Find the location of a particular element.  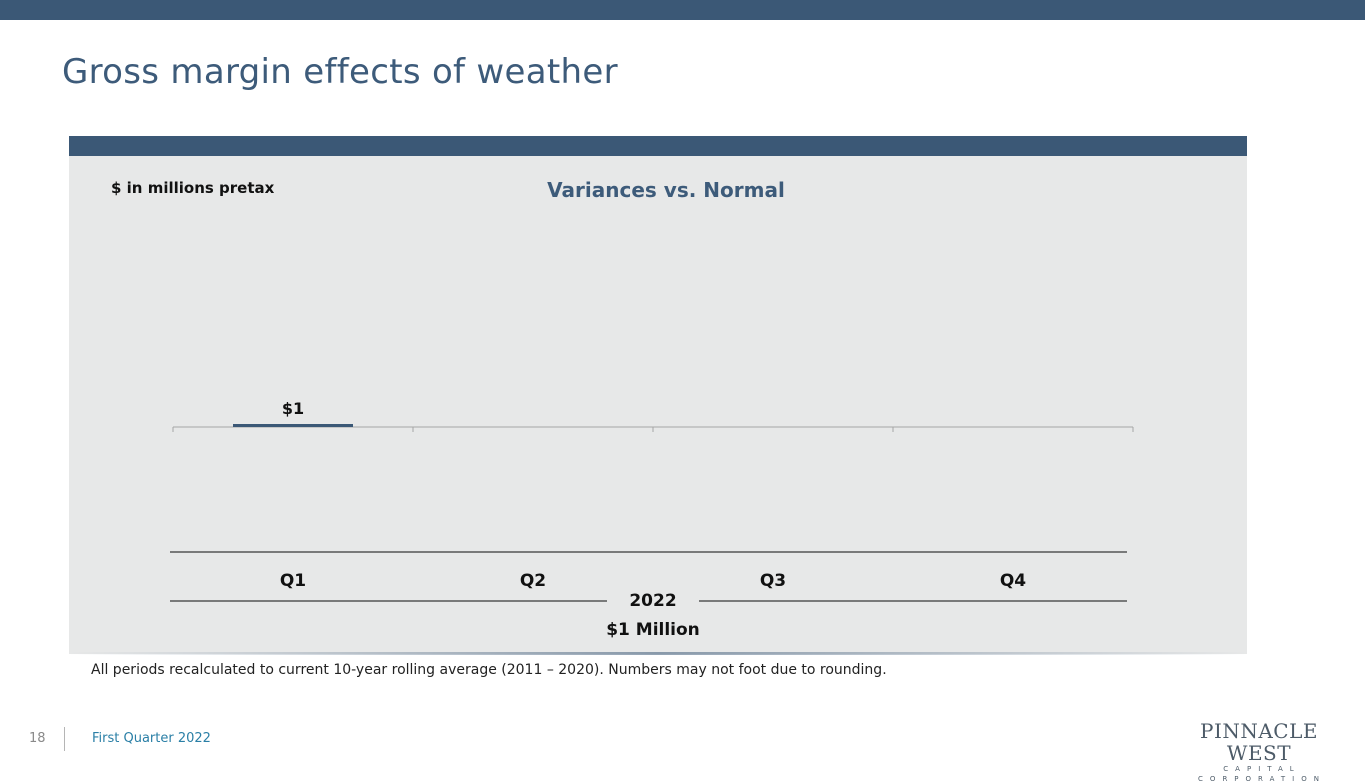

chart-title: Variances vs. Normal is located at coordinates (666, 190).